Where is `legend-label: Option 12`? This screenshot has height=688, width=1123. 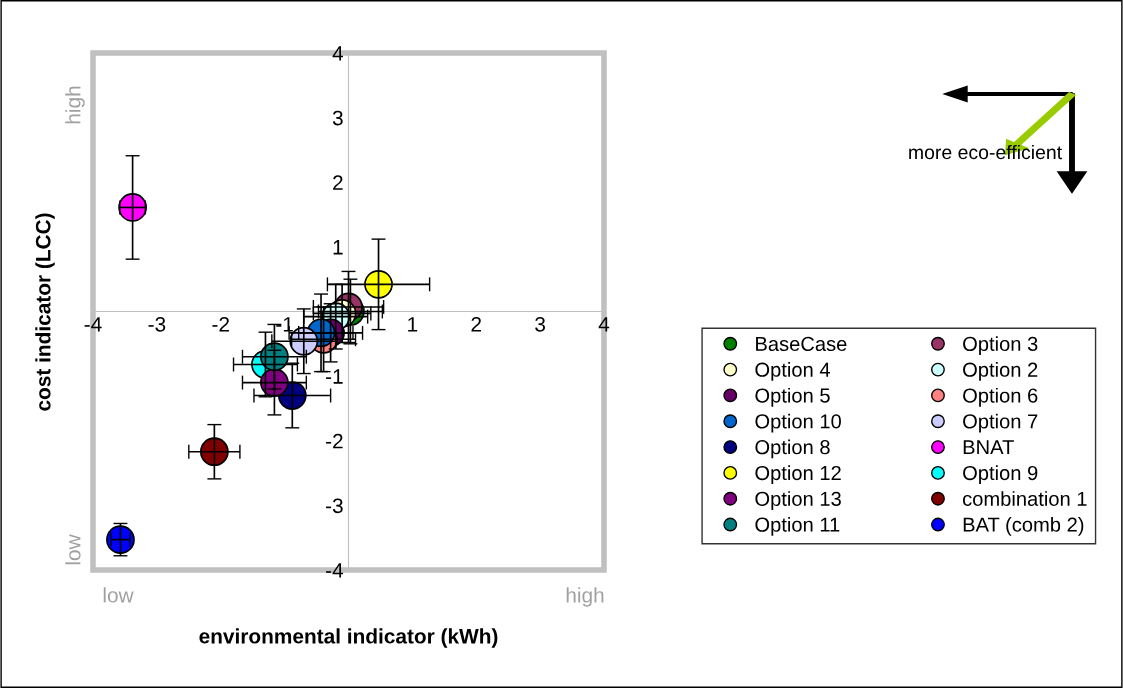
legend-label: Option 12 is located at coordinates (798, 475).